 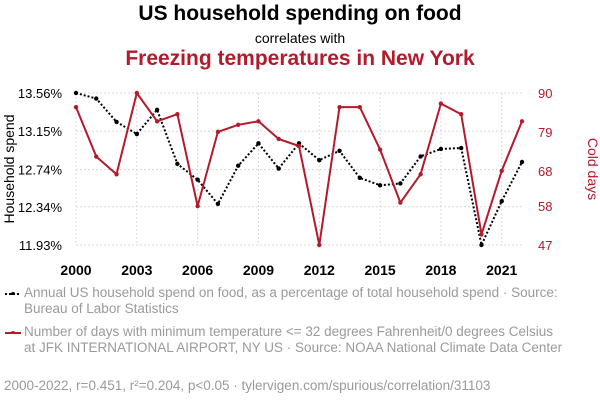 I want to click on right-tick-label: 68, so click(x=545, y=171).